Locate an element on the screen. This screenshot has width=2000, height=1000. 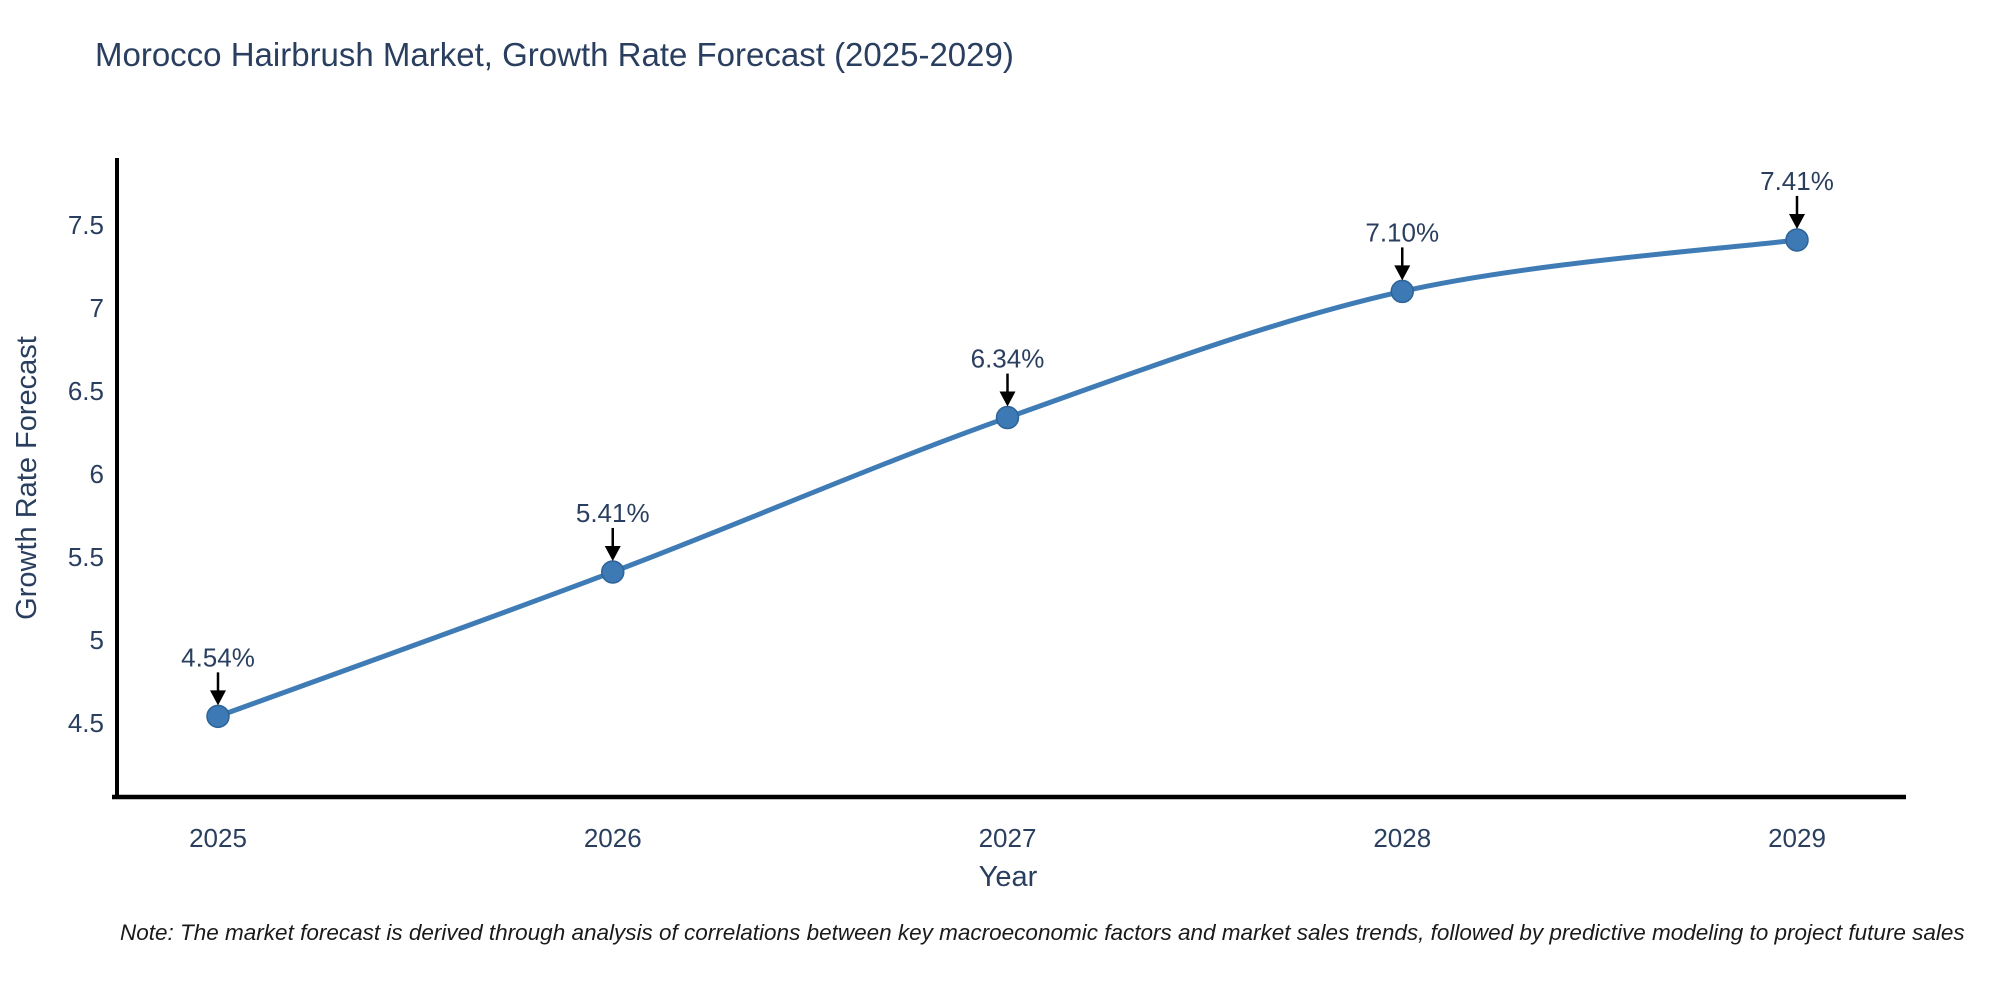
annotation-label: 4.54% is located at coordinates (218, 657).